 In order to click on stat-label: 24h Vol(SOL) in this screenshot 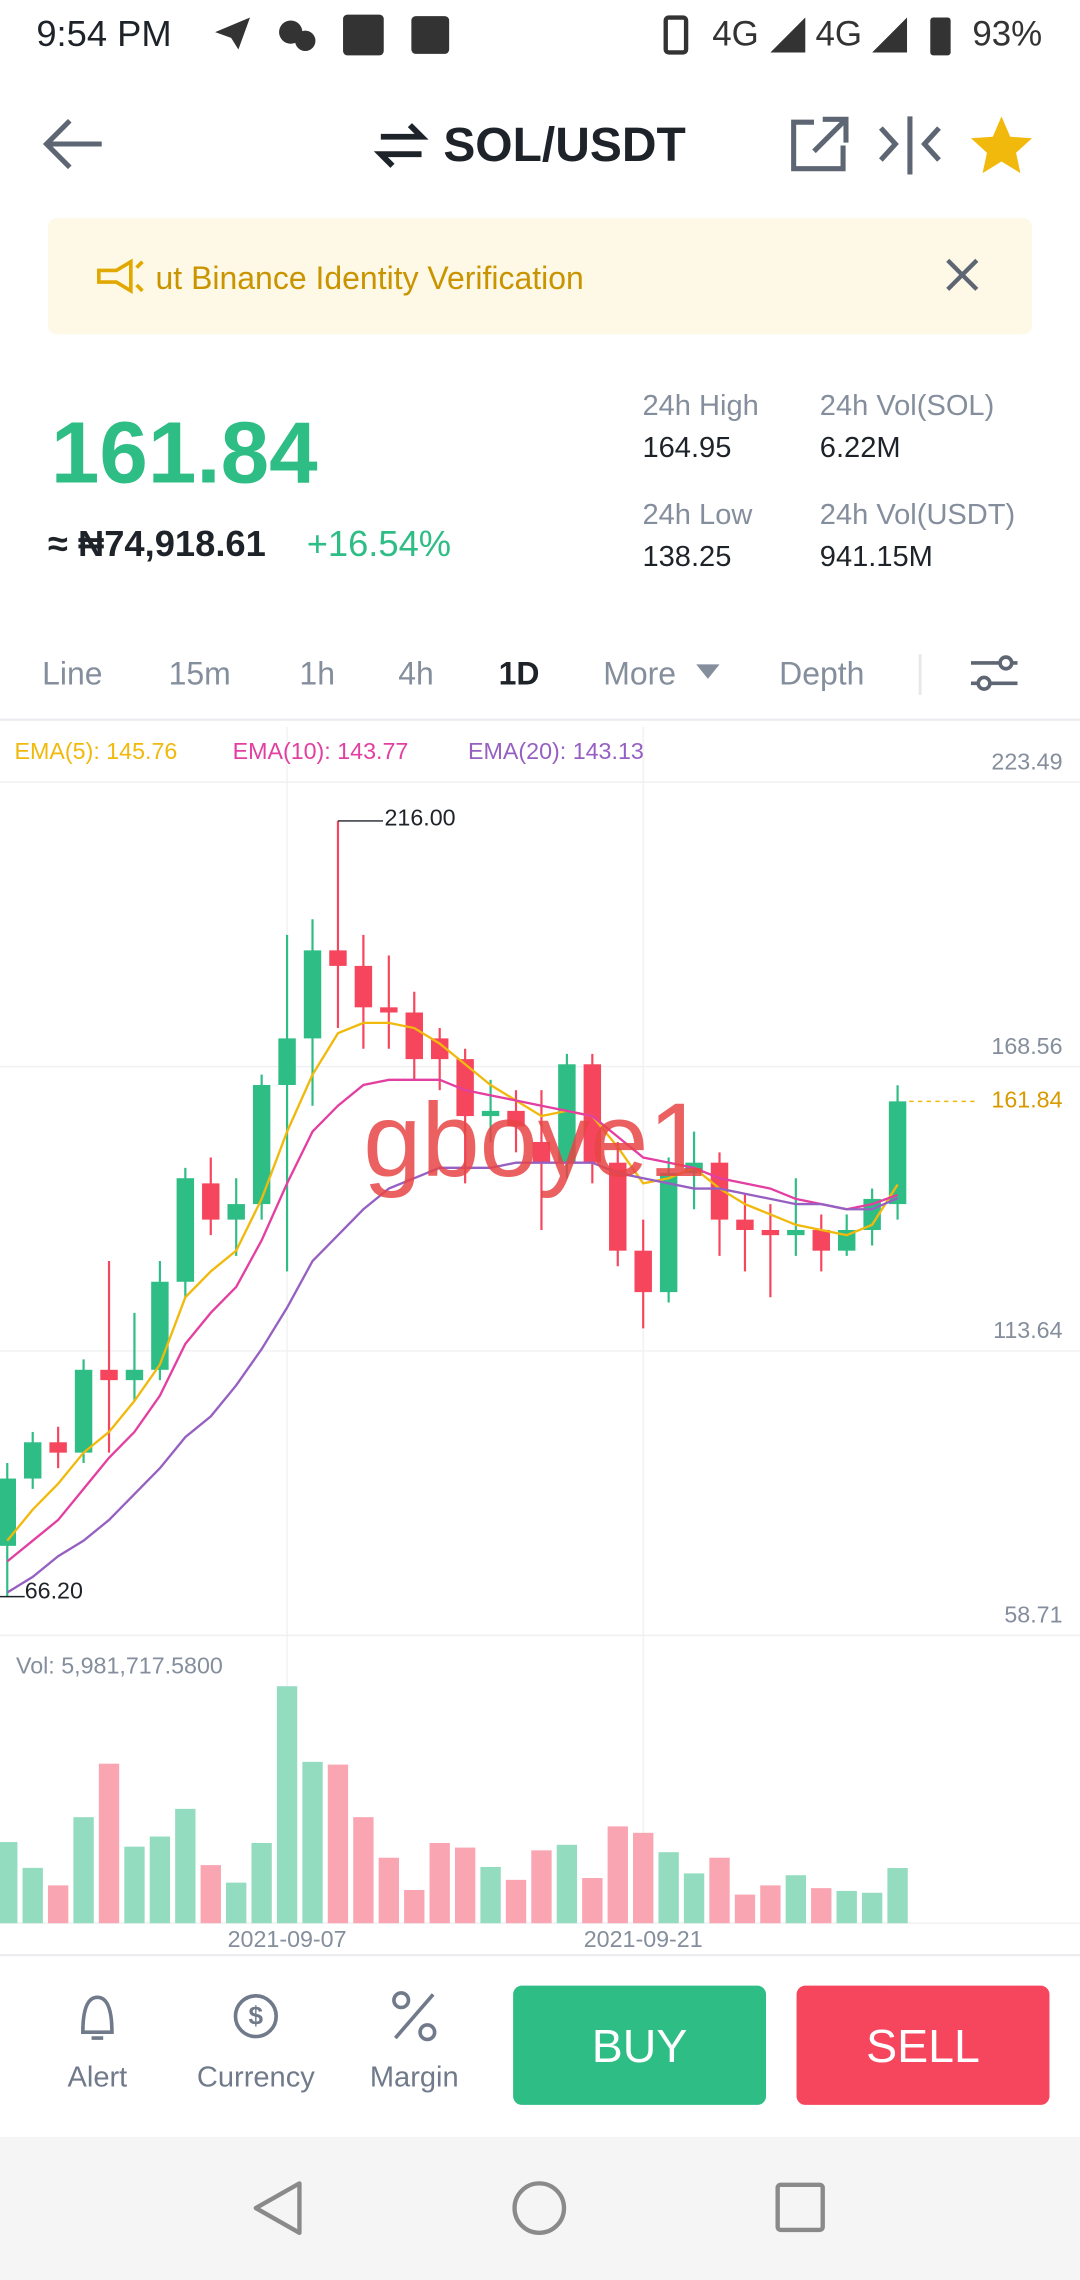, I will do `click(907, 406)`.